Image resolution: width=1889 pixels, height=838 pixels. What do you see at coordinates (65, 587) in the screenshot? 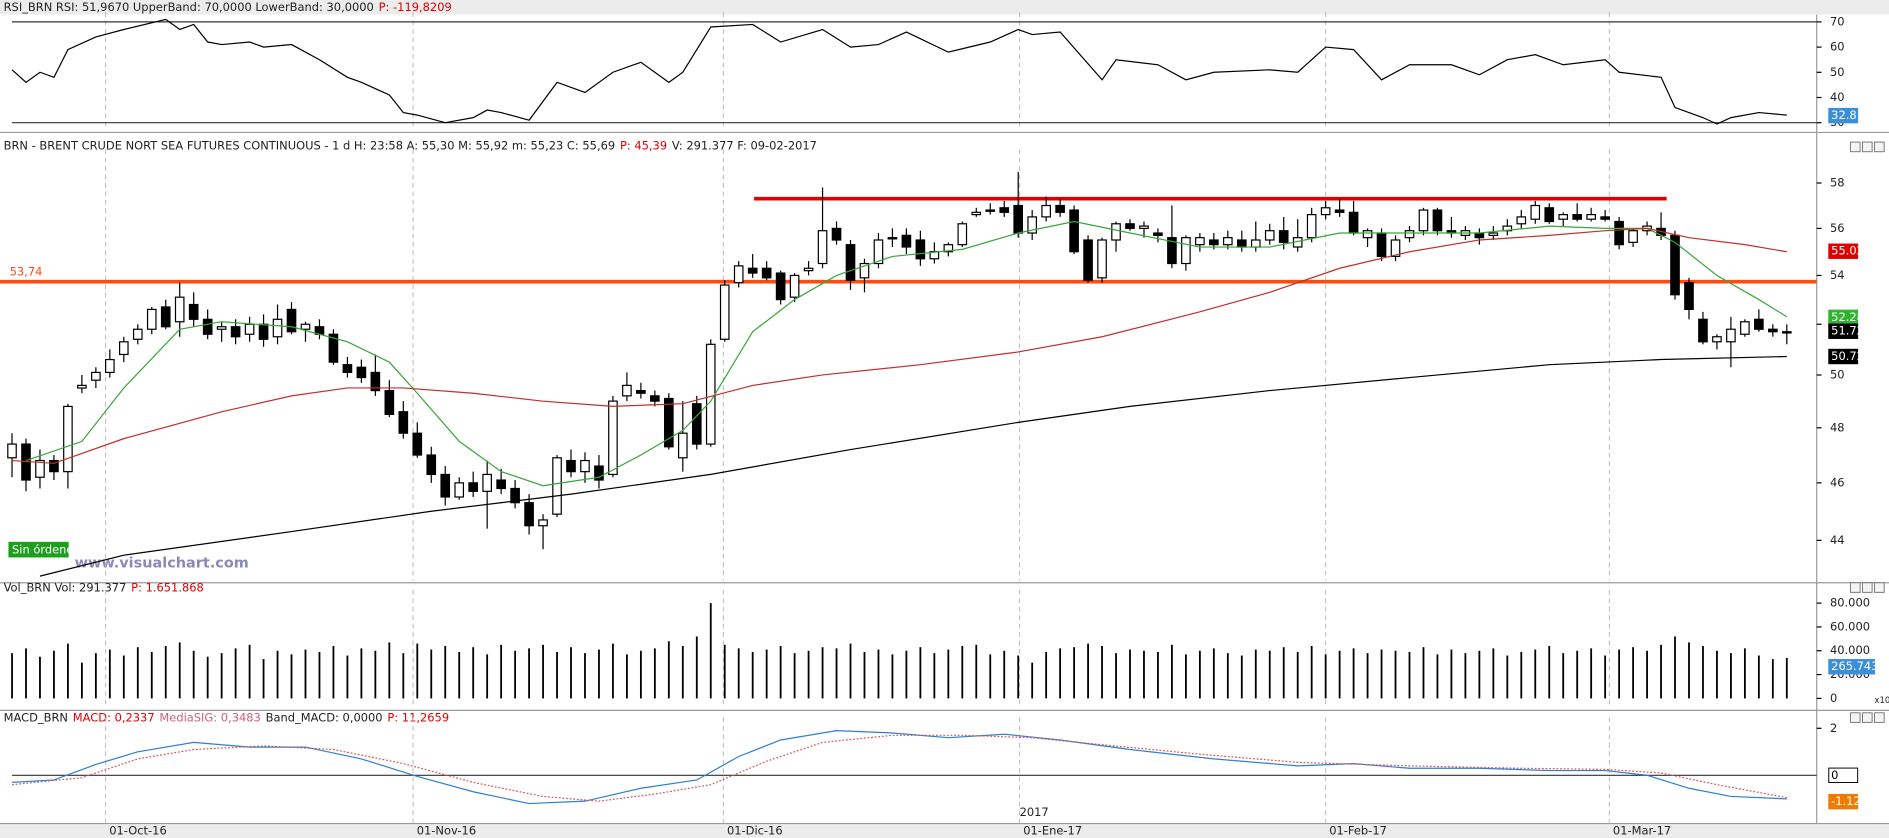
I see `header-part: Vol_BRN Vol: 291.377` at bounding box center [65, 587].